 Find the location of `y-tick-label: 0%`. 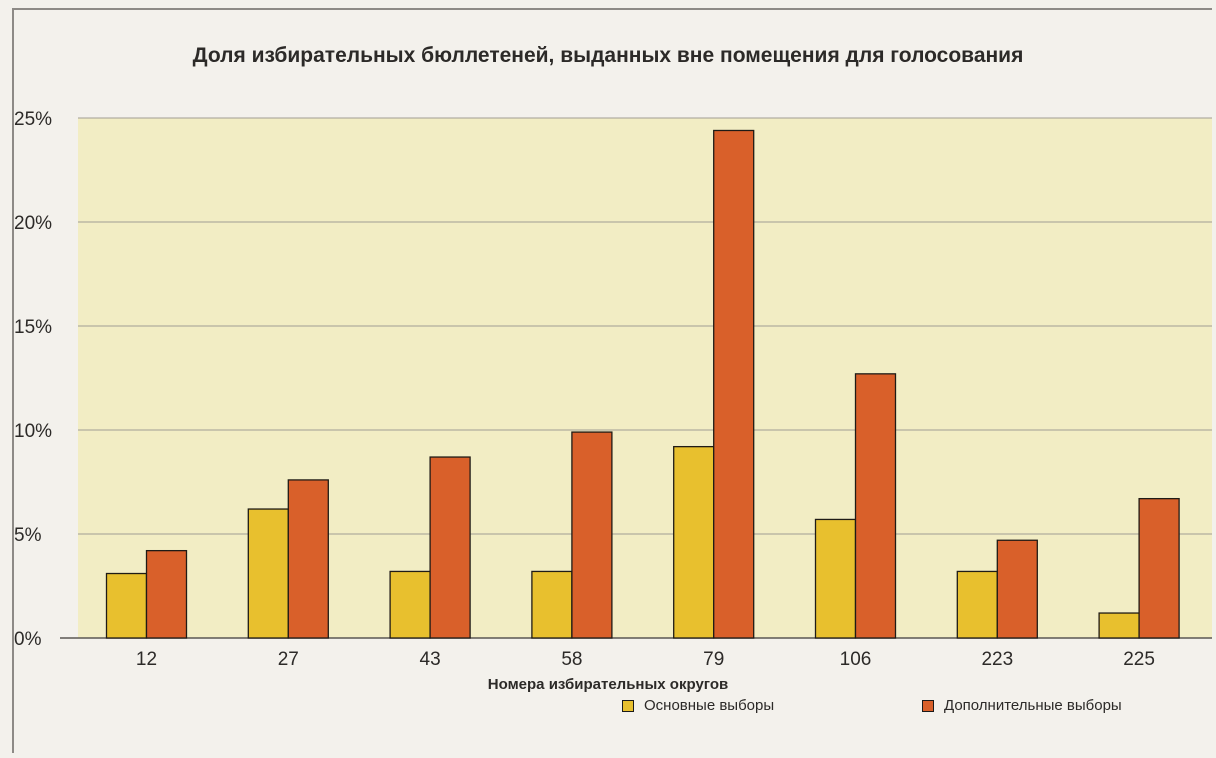

y-tick-label: 0% is located at coordinates (28, 639).